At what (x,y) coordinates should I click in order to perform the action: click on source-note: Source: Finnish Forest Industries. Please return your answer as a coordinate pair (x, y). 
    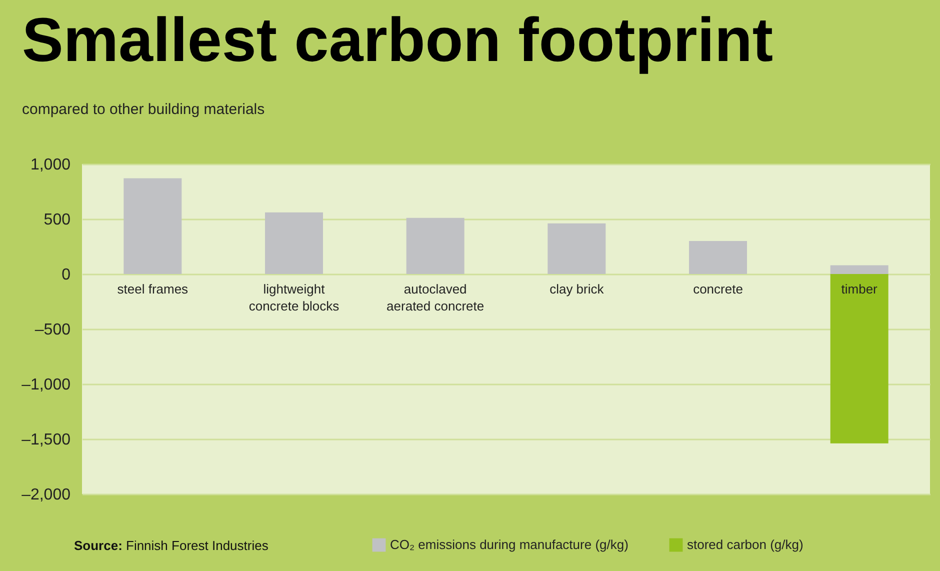
    Looking at the image, I should click on (171, 545).